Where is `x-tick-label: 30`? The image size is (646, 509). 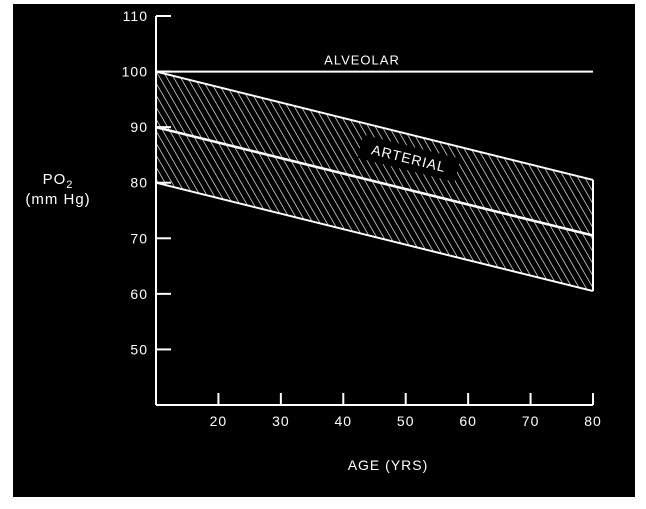
x-tick-label: 30 is located at coordinates (281, 421).